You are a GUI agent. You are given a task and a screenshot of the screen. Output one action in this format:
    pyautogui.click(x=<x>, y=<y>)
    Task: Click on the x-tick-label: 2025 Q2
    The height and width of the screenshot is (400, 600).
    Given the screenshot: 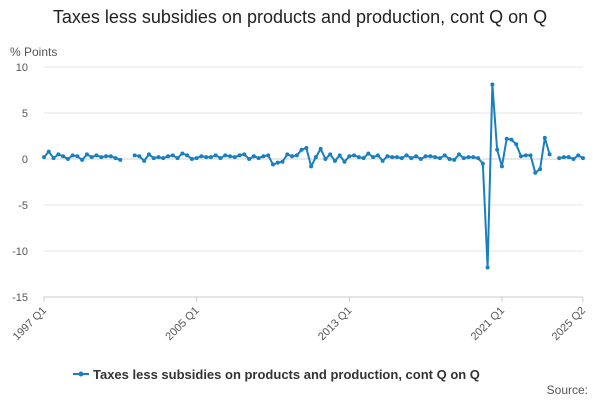 What is the action you would take?
    pyautogui.click(x=569, y=324)
    